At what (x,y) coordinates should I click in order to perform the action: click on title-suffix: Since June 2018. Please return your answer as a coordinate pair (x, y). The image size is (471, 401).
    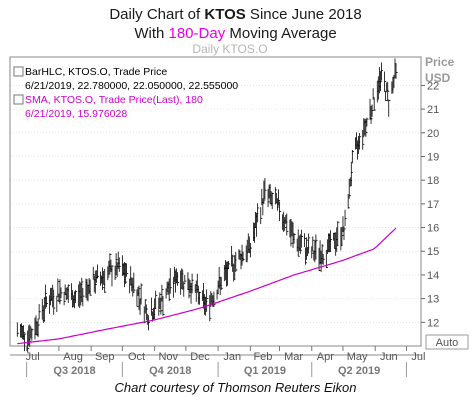
    Looking at the image, I should click on (303, 14).